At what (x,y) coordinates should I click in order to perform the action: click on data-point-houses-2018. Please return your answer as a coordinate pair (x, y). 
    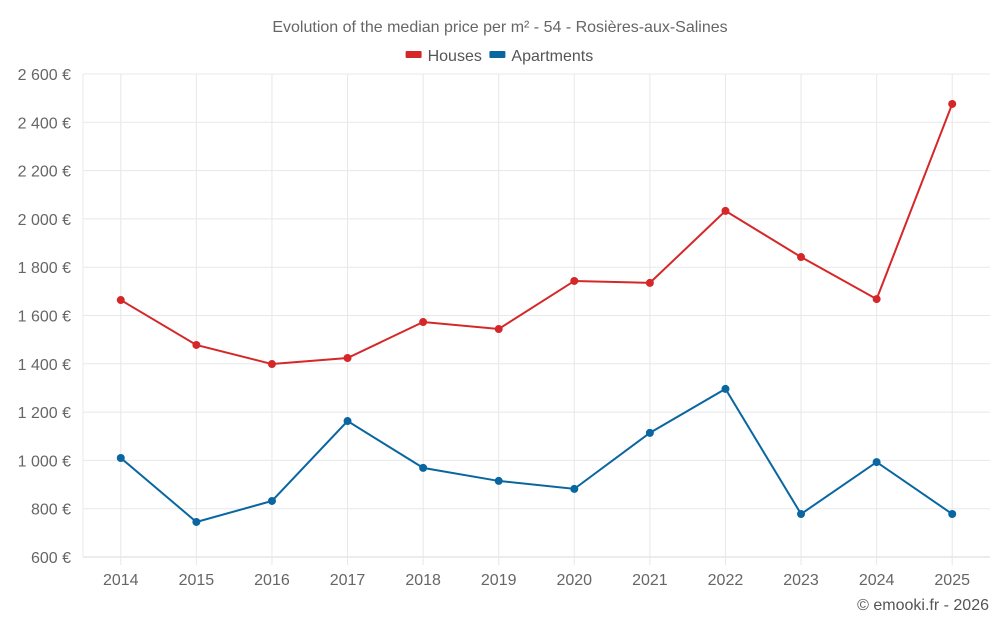
    Looking at the image, I should click on (423, 322).